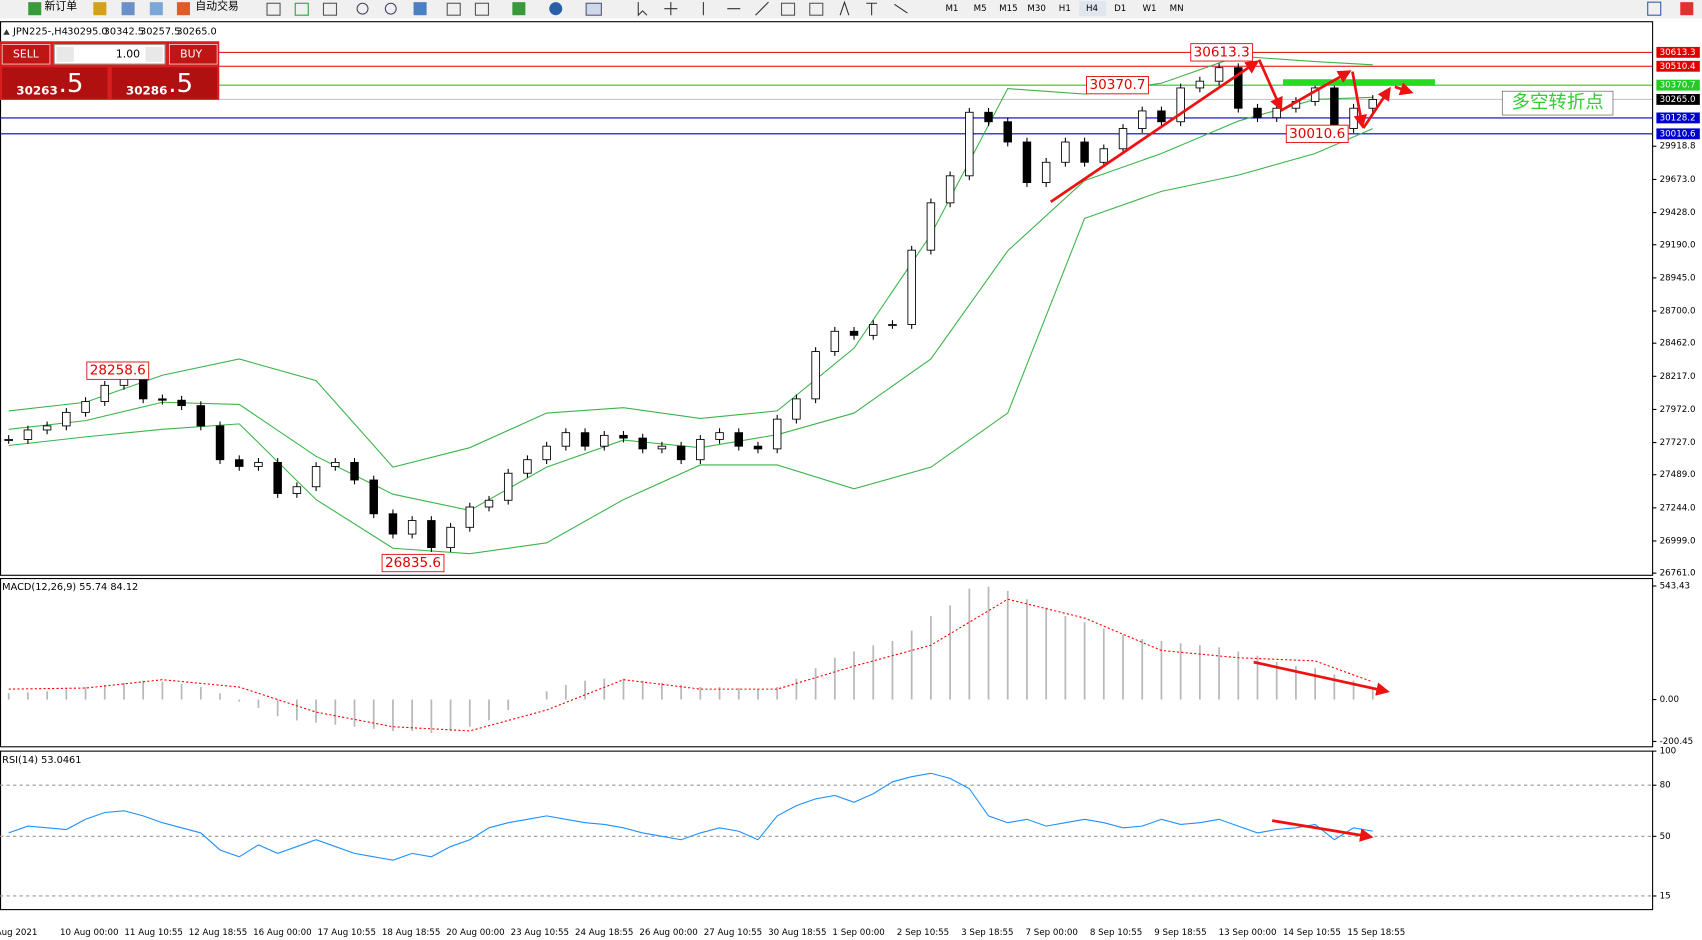  Describe the element at coordinates (1149, 9) in the screenshot. I see `timeframe: W1` at that location.